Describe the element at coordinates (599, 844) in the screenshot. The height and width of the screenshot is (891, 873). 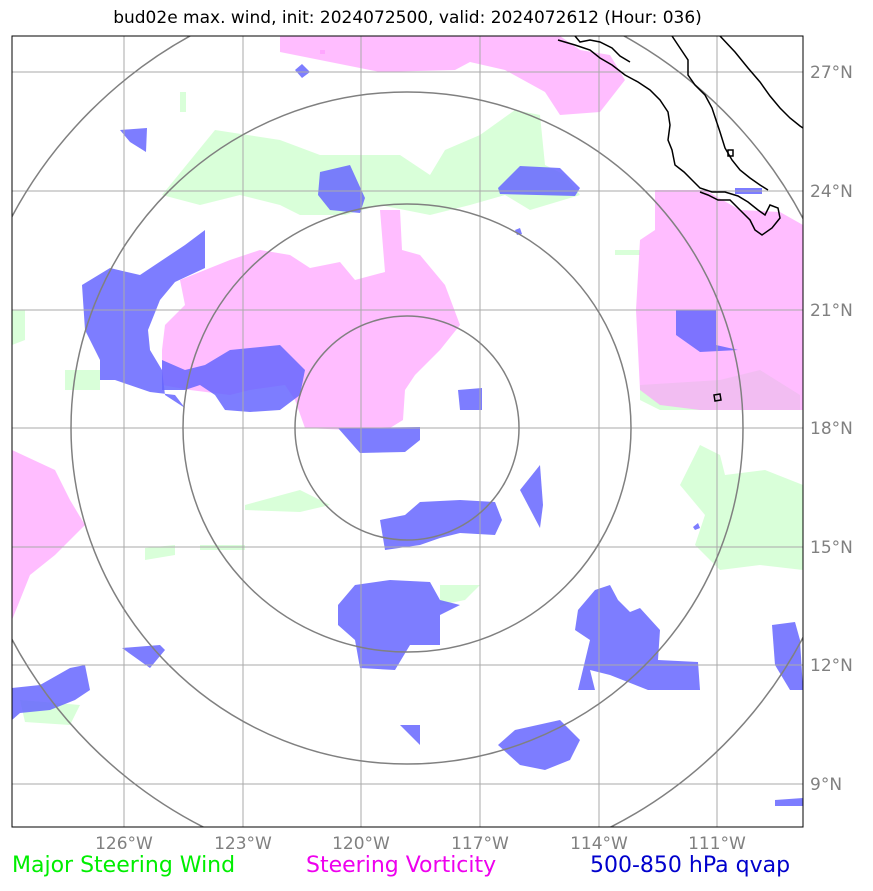
I see `lon-label: 114°W` at that location.